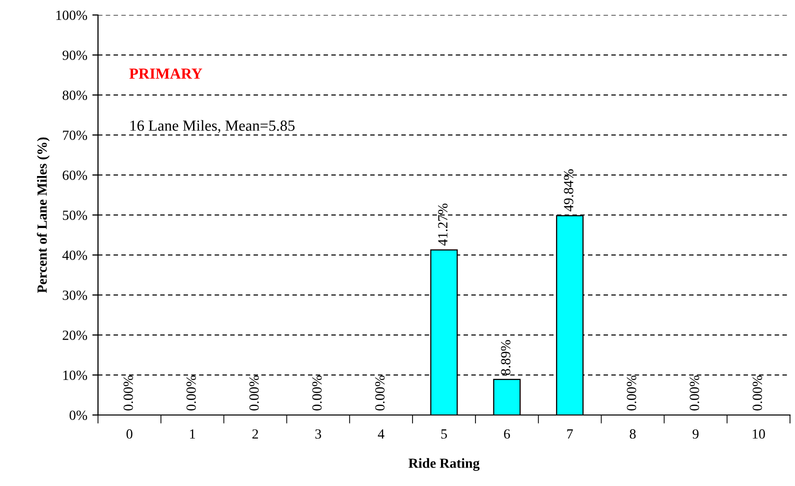 The image size is (795, 486). What do you see at coordinates (255, 434) in the screenshot?
I see `x-tick-label: 2` at bounding box center [255, 434].